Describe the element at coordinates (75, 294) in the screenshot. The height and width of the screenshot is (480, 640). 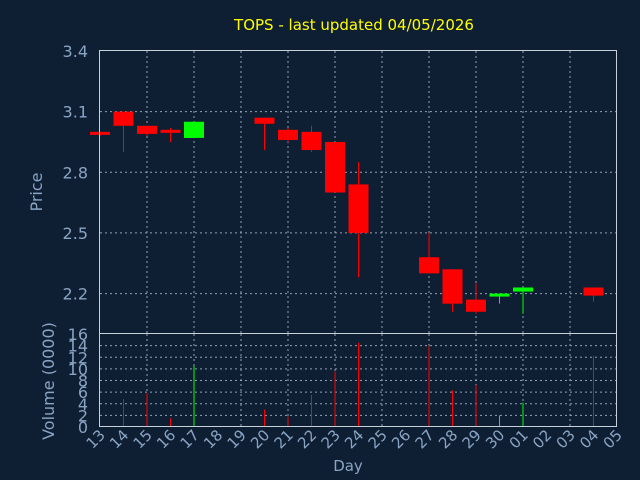
I see `price-tick-label: 2.2` at that location.